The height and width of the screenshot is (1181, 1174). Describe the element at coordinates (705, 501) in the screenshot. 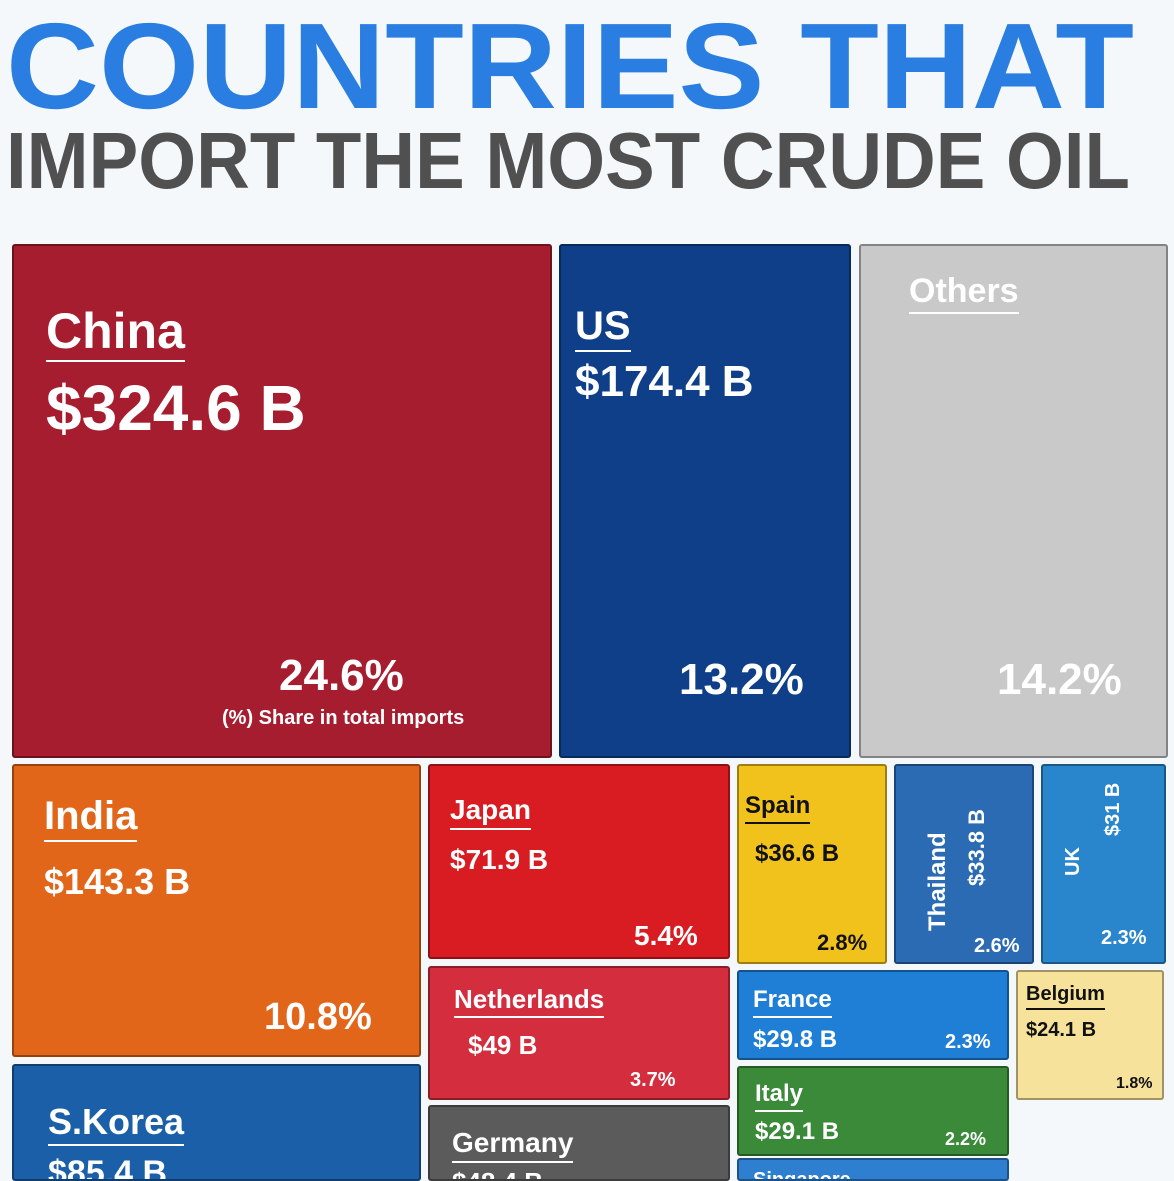

I see `tile: US $174.4 B 13.2%` at that location.